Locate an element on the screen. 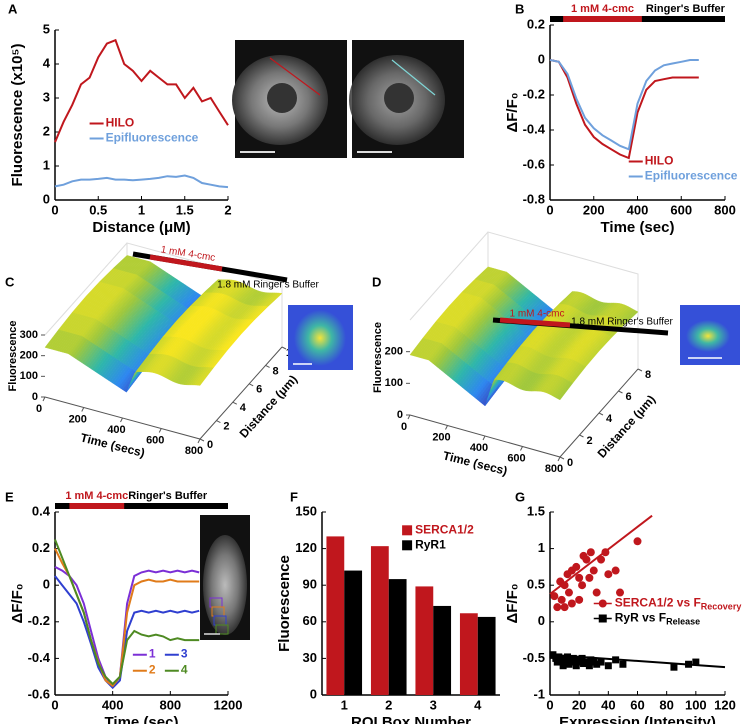 The height and width of the screenshot is (724, 747). legend-label: 3 is located at coordinates (184, 654).